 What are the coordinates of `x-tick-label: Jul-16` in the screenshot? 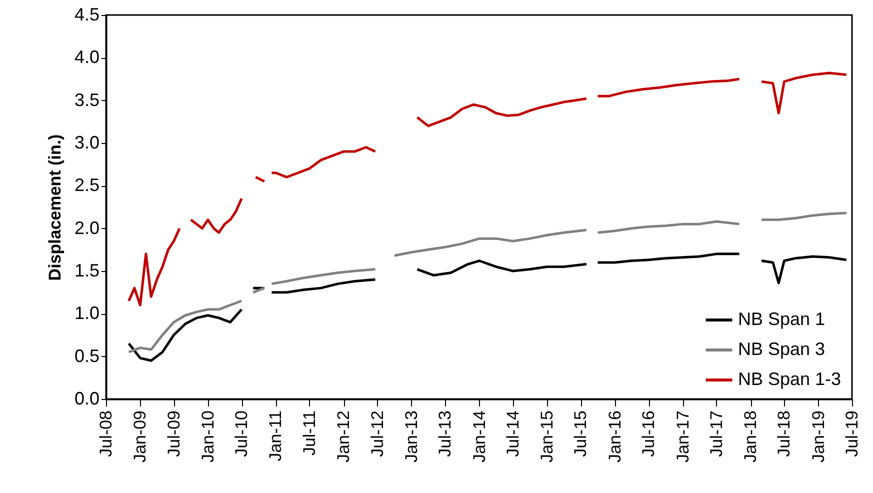 It's located at (648, 433).